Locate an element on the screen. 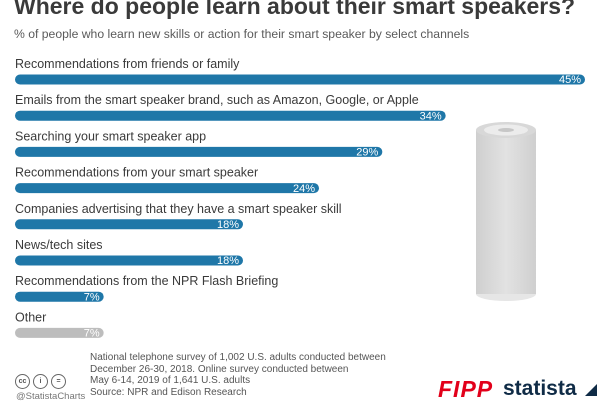 Image resolution: width=600 pixels, height=403 pixels. category-label: Searching your smart speaker app is located at coordinates (110, 136).